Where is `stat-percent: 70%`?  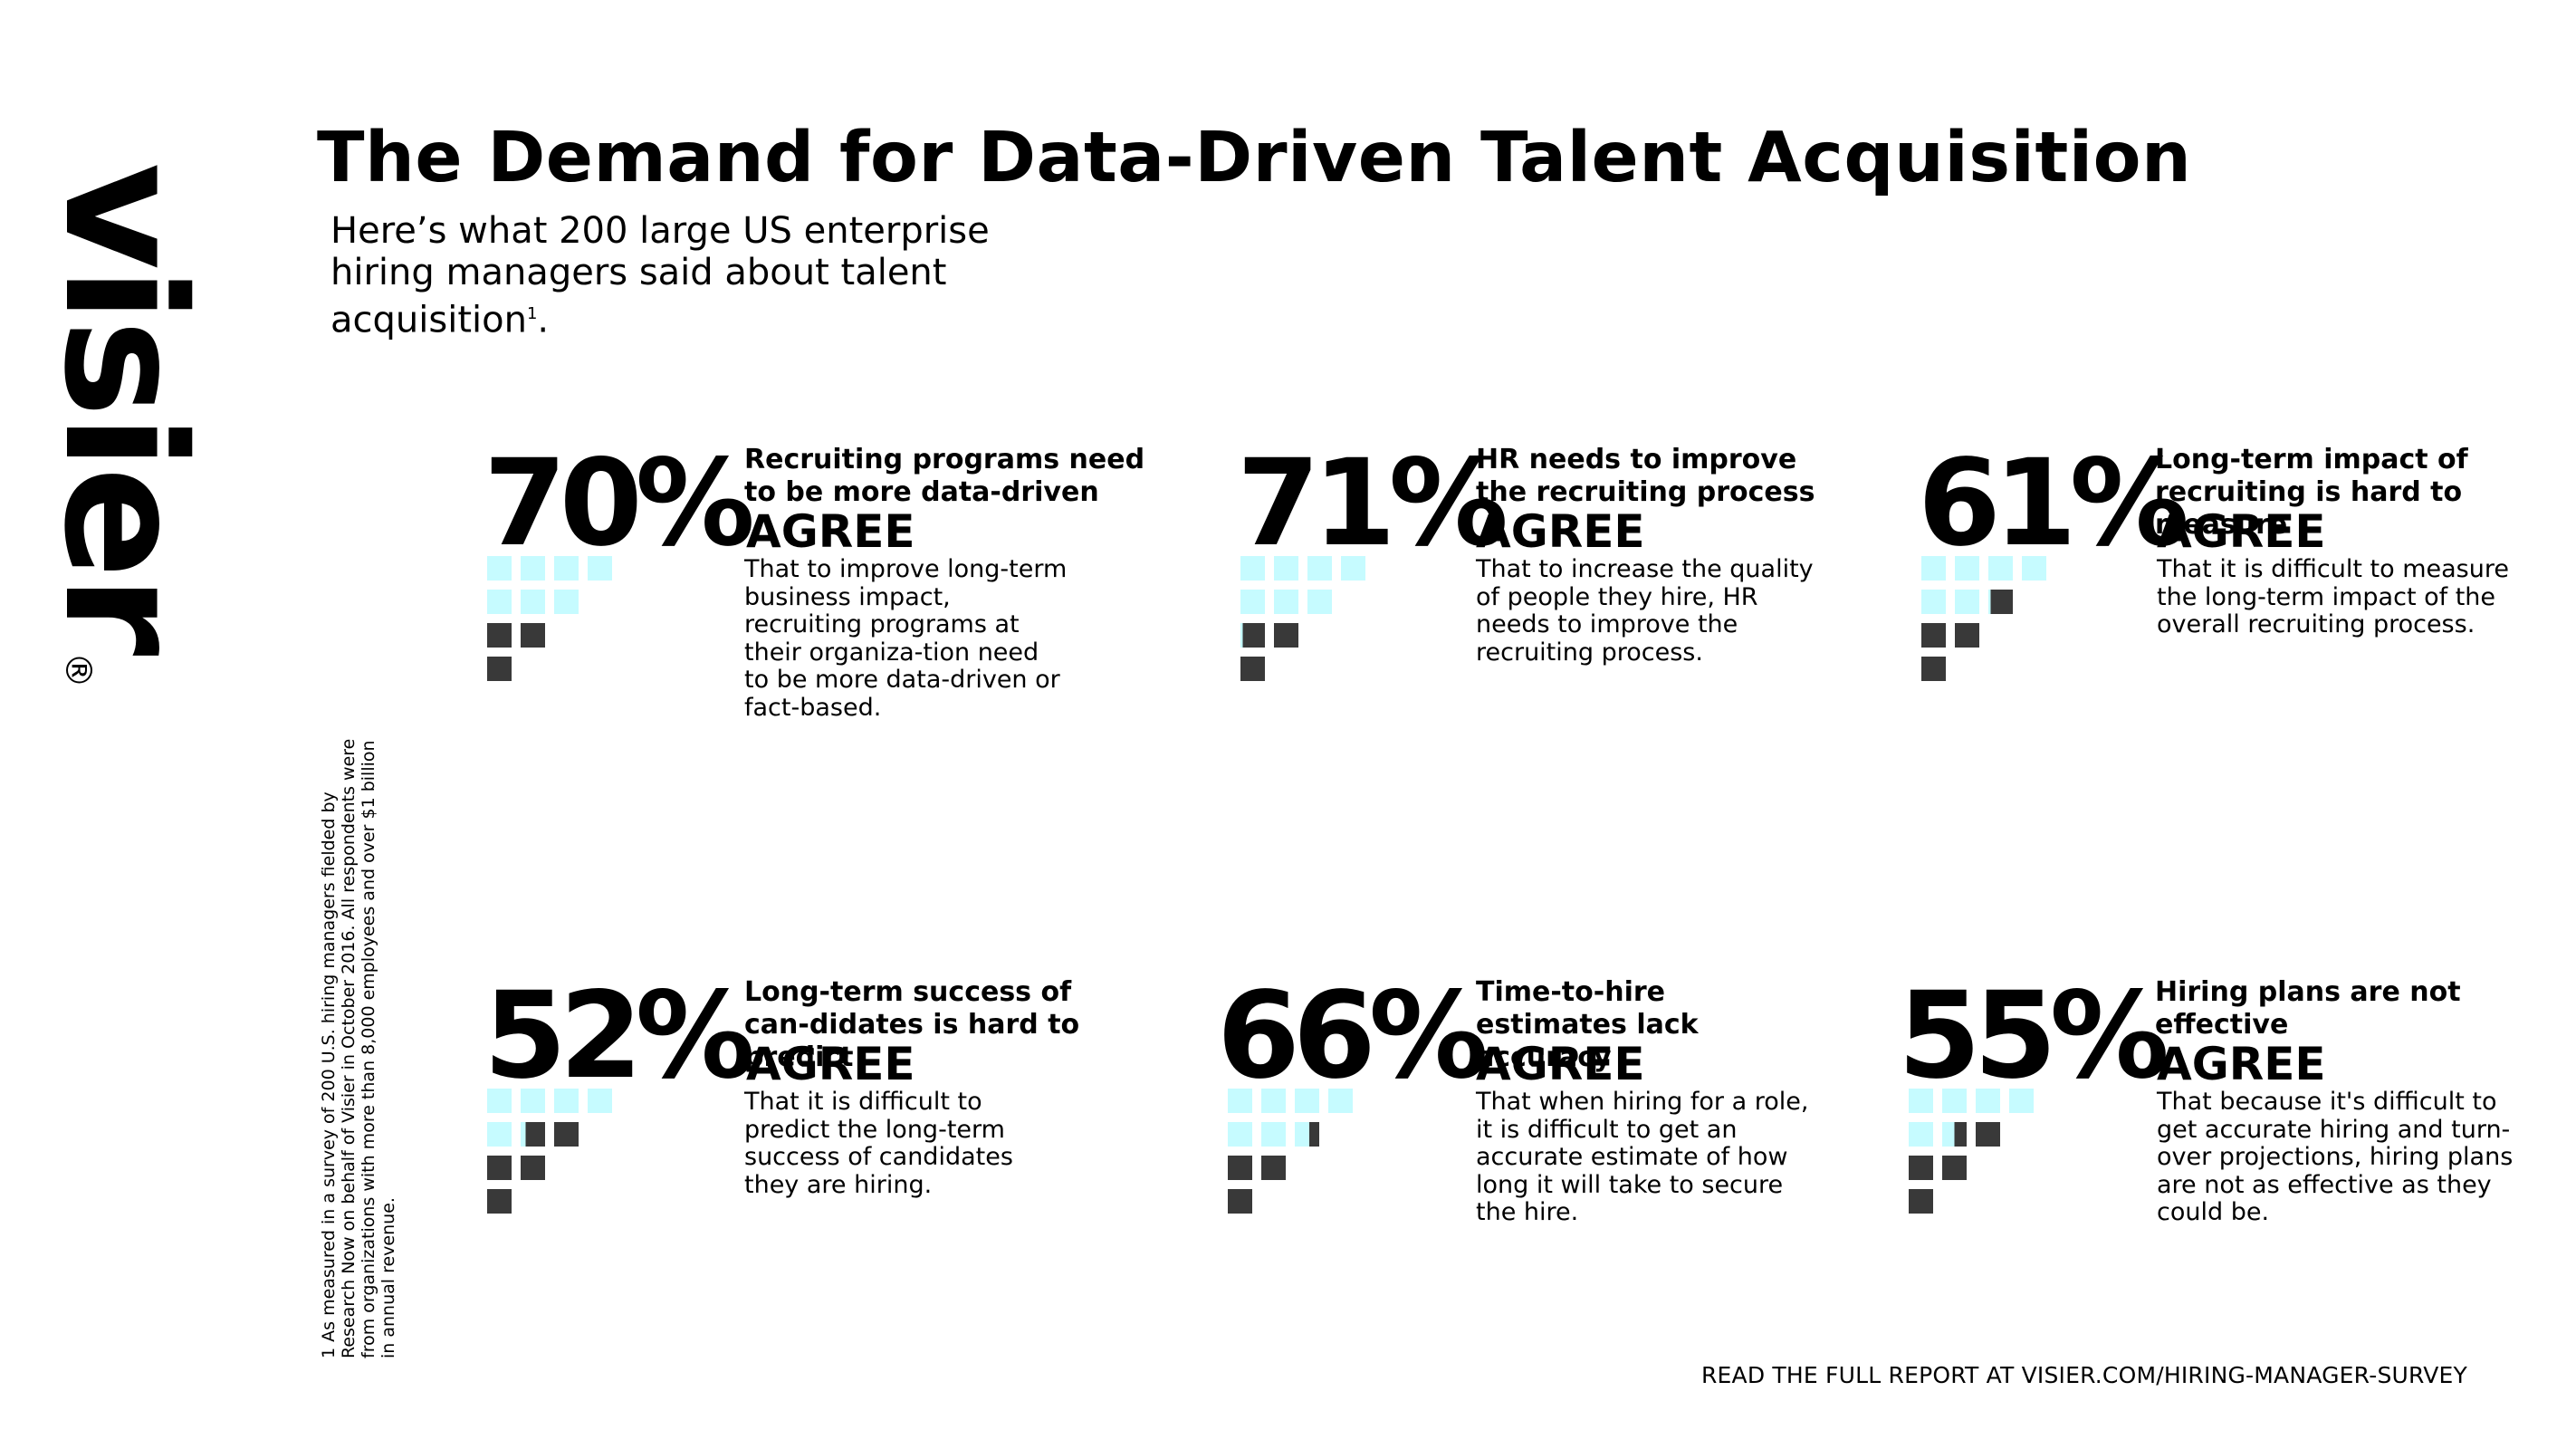
stat-percent: 70% is located at coordinates (619, 503).